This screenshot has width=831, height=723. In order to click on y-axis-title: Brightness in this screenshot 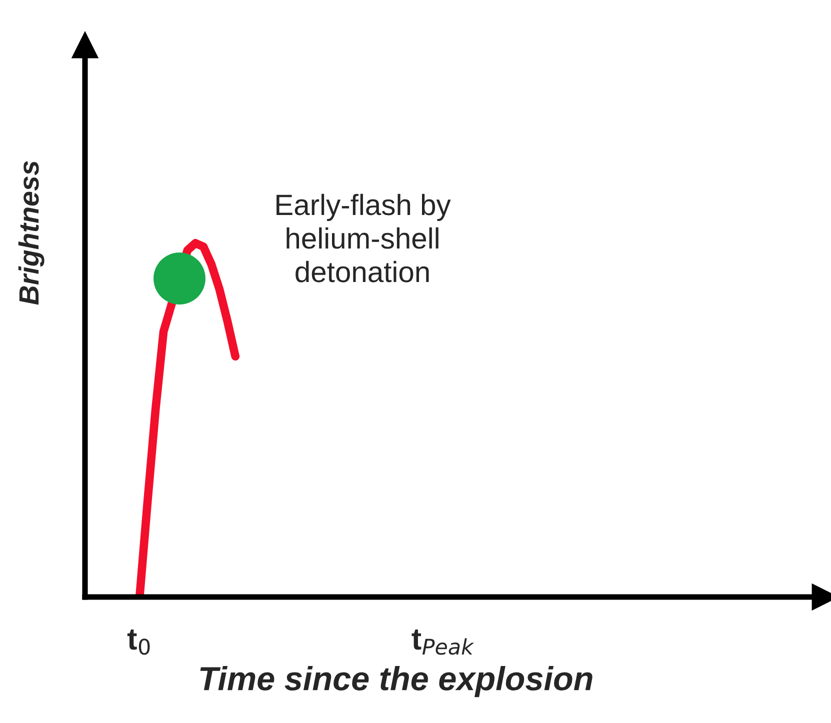, I will do `click(31, 233)`.